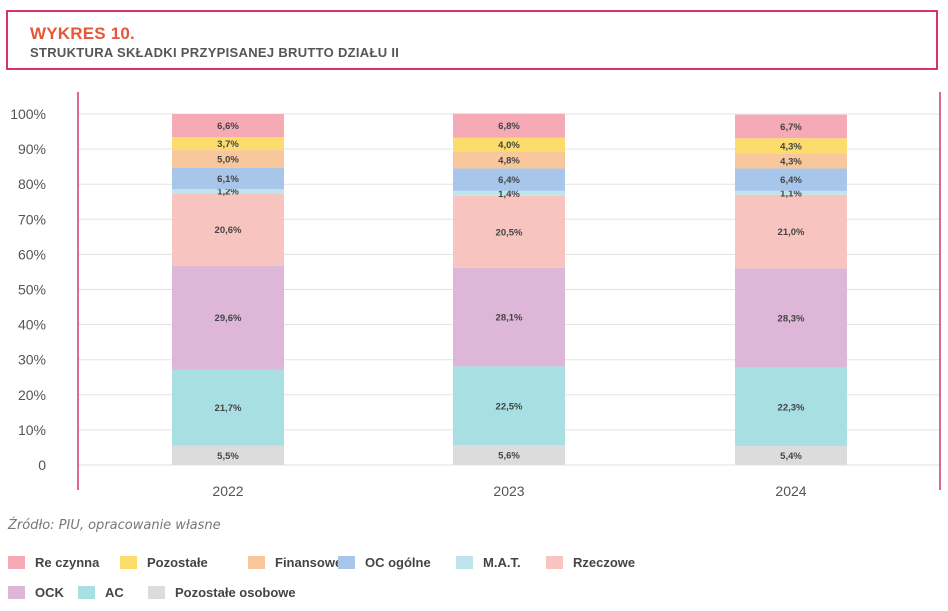  I want to click on legend-label: Finansowe, so click(309, 562).